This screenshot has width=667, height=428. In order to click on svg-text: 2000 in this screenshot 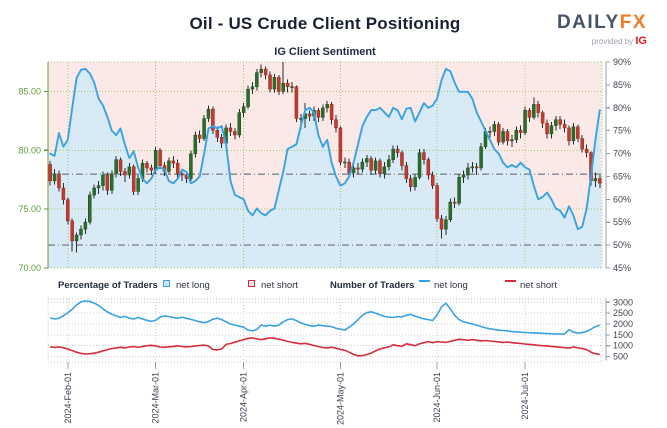, I will do `click(623, 324)`.